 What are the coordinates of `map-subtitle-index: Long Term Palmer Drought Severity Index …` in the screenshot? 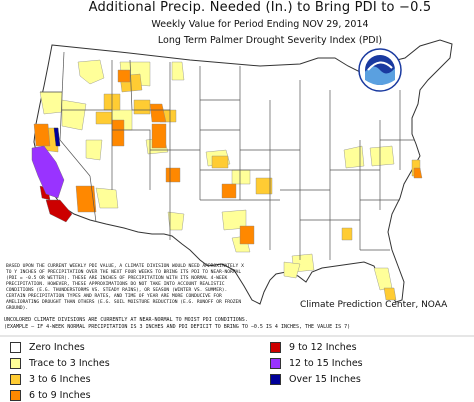 It's located at (270, 40).